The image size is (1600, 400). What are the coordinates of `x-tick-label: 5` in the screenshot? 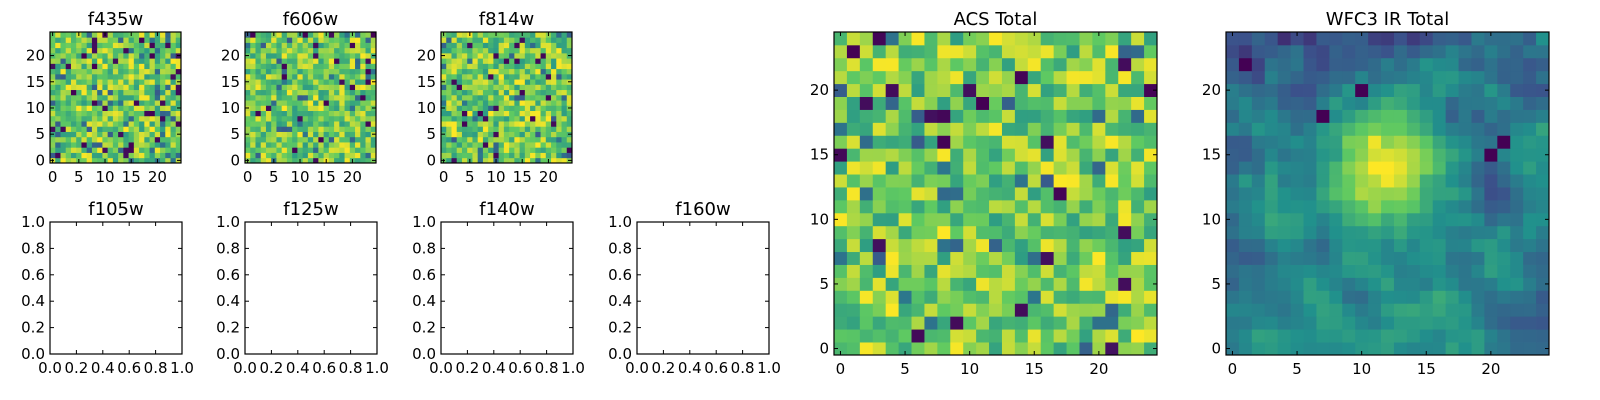 It's located at (905, 369).